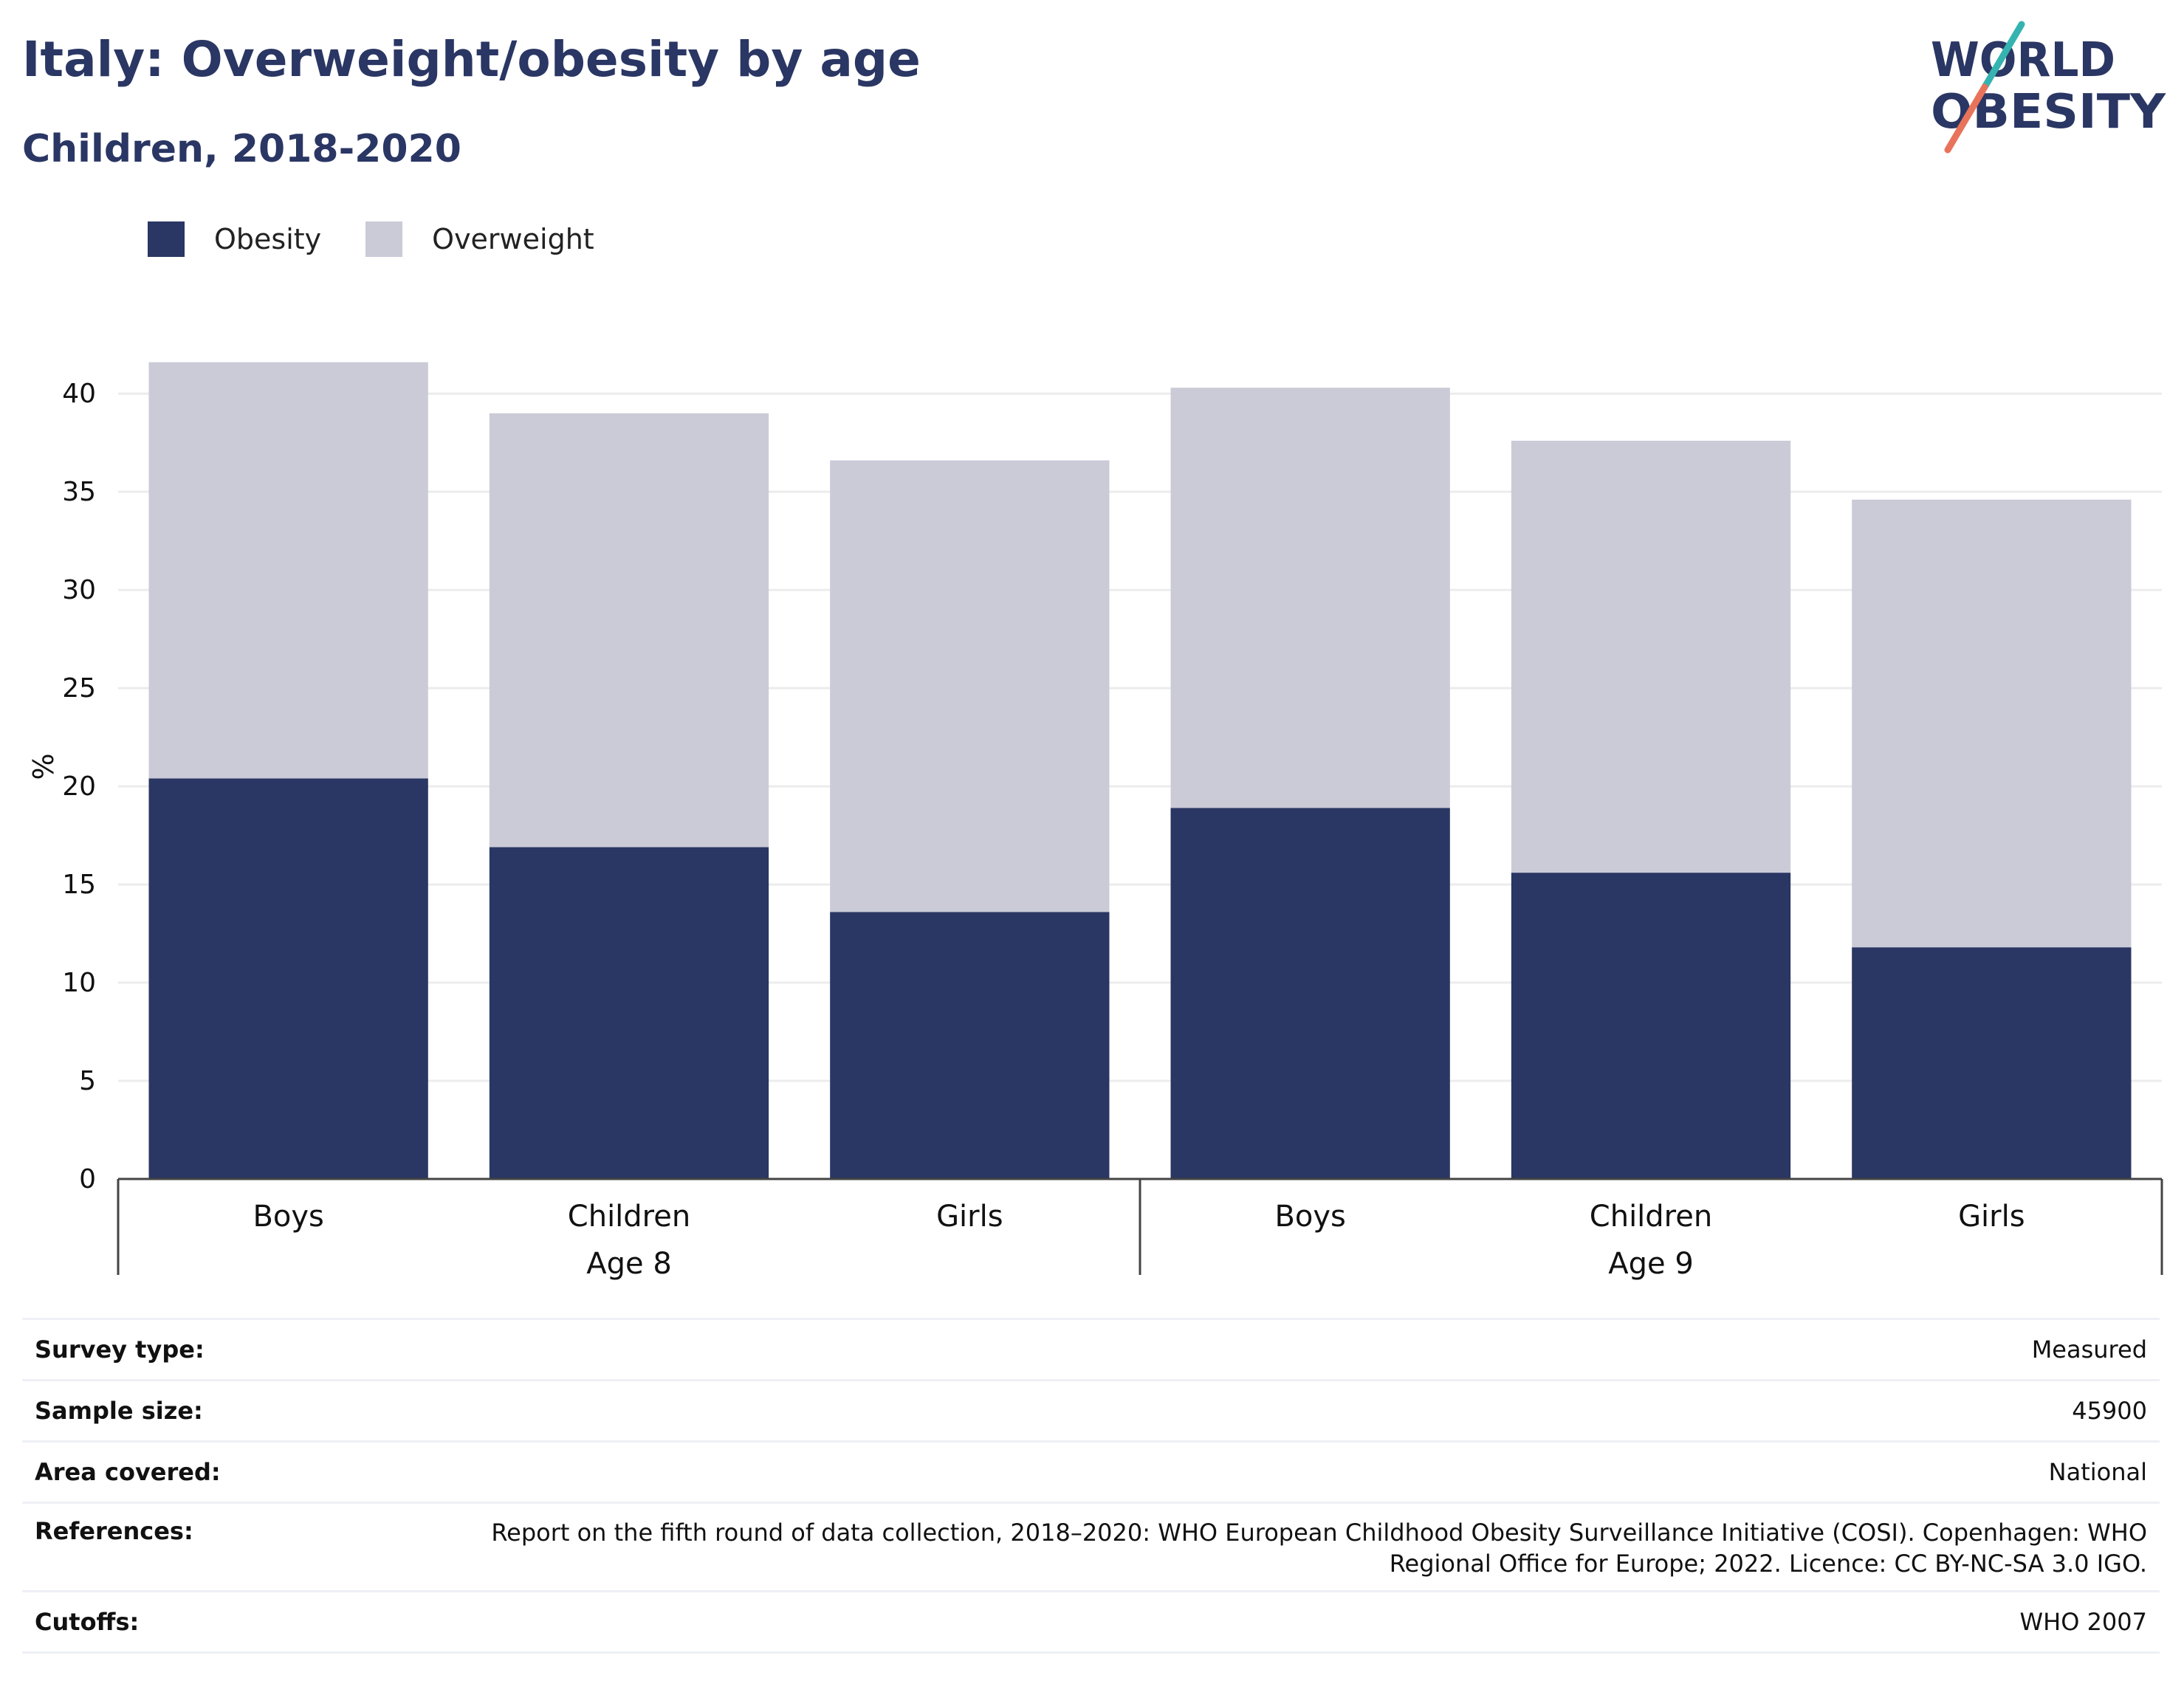  What do you see at coordinates (384, 239) in the screenshot?
I see `legend-swatch-overweight` at bounding box center [384, 239].